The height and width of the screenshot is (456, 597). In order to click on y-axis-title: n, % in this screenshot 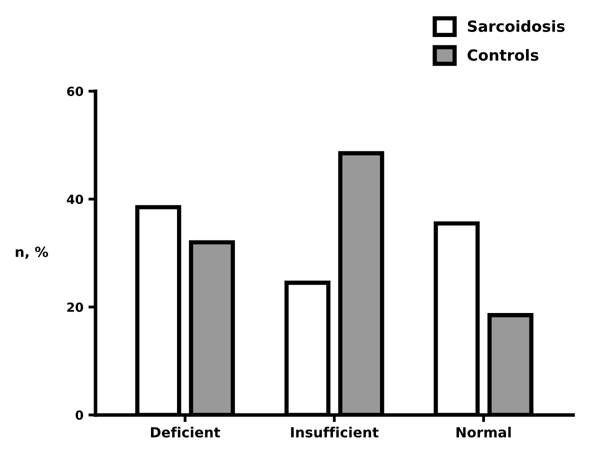, I will do `click(32, 252)`.